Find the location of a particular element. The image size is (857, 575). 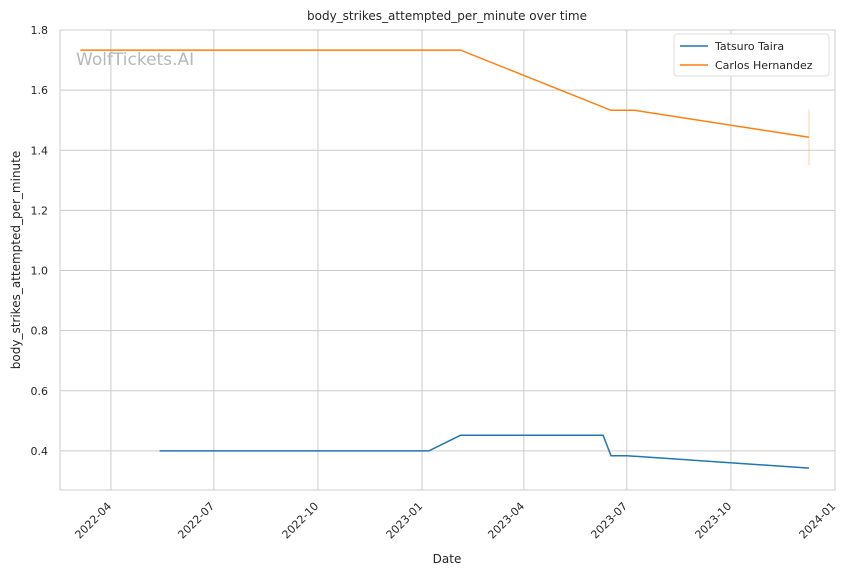

legend-box is located at coordinates (751, 55).